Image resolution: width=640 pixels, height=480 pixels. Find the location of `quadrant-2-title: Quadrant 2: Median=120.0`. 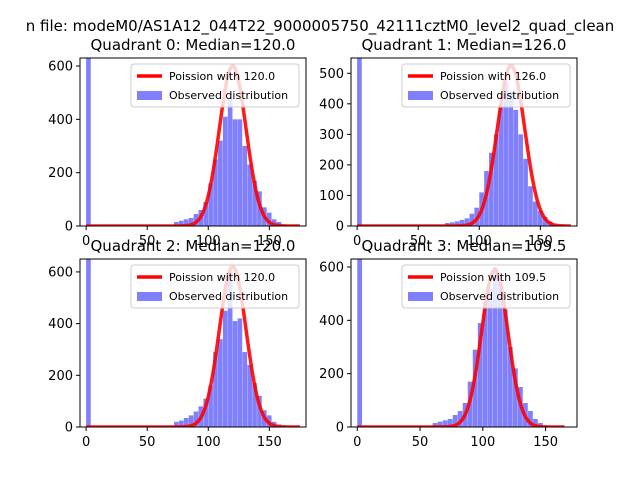

quadrant-2-title: Quadrant 2: Median=120.0 is located at coordinates (193, 246).